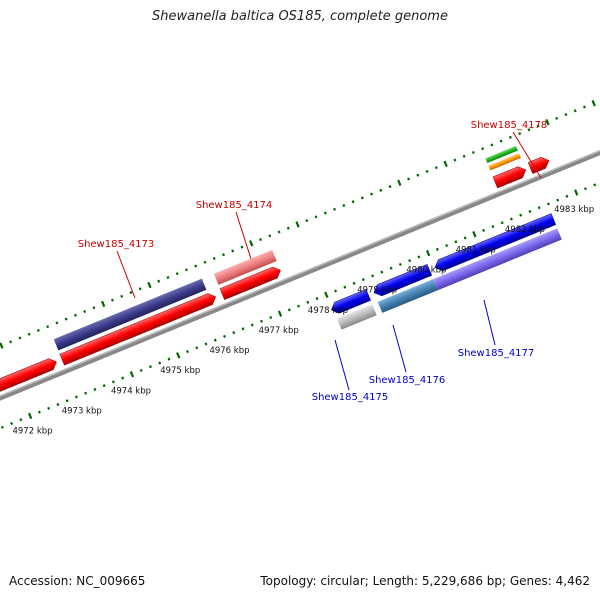 Image resolution: width=600 pixels, height=600 pixels. I want to click on feature-bar-green, so click(501, 154).